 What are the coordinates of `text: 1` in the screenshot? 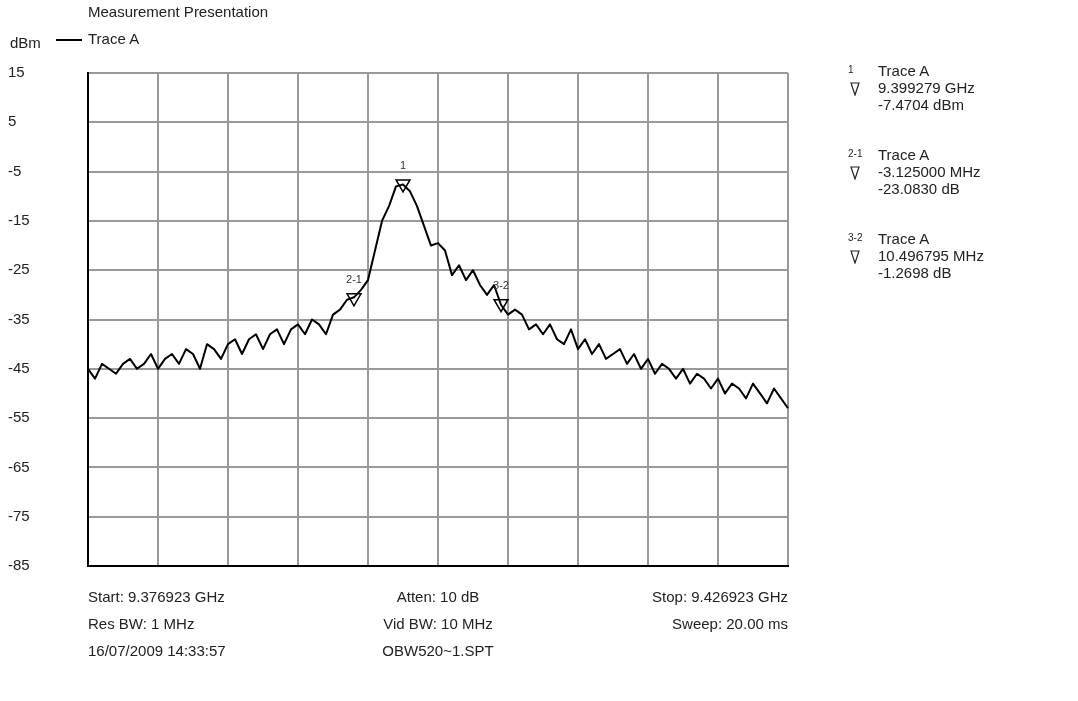 It's located at (851, 69).